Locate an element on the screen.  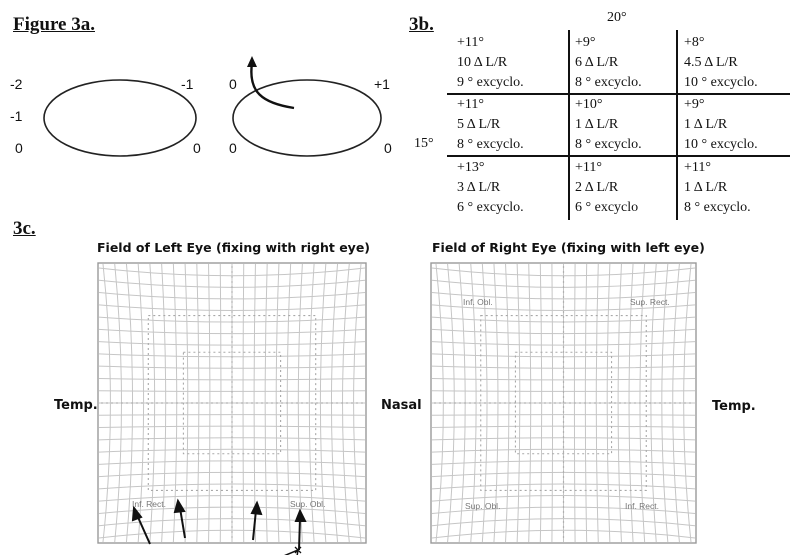
cell-vertical: +8° is located at coordinates (694, 42).